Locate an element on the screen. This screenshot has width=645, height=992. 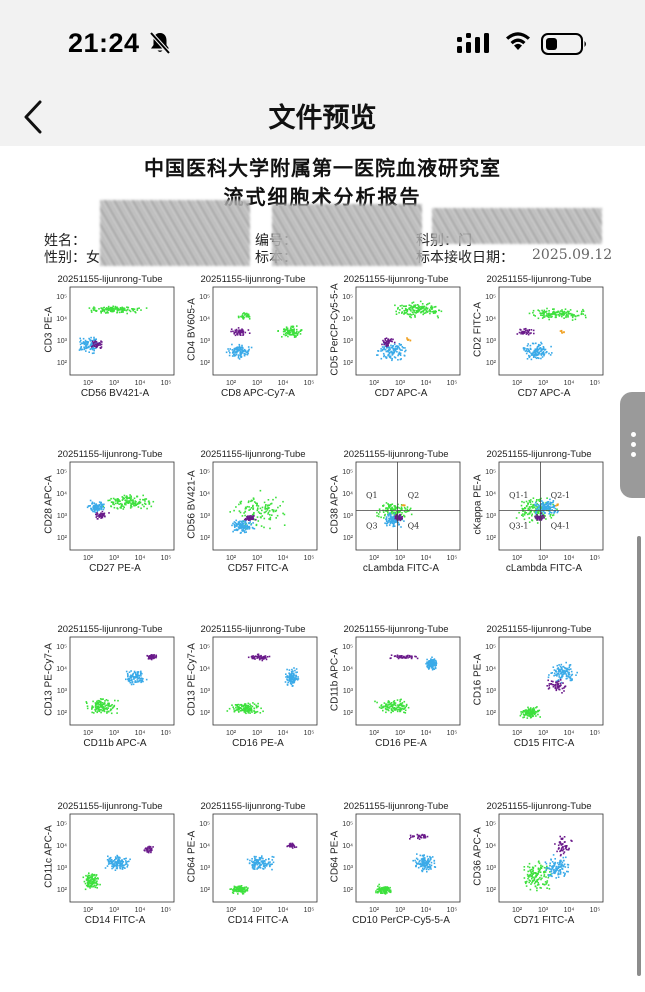
scrollbar is located at coordinates (639, 756).